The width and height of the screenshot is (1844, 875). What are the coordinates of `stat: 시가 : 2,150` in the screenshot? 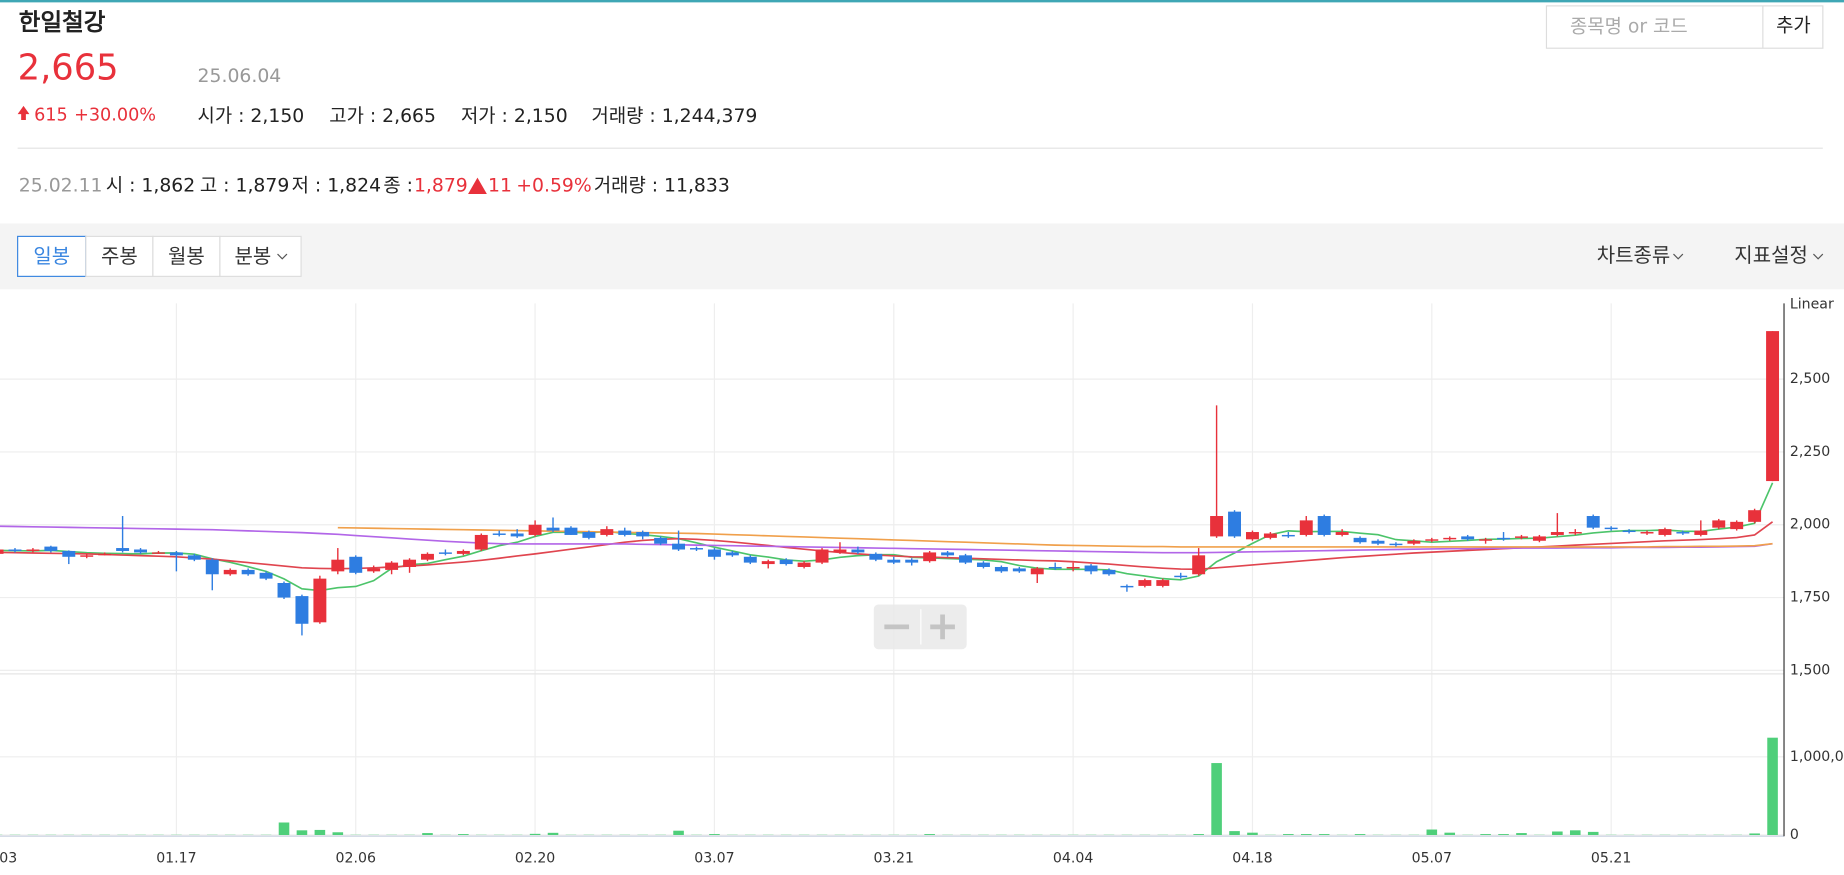 It's located at (251, 116).